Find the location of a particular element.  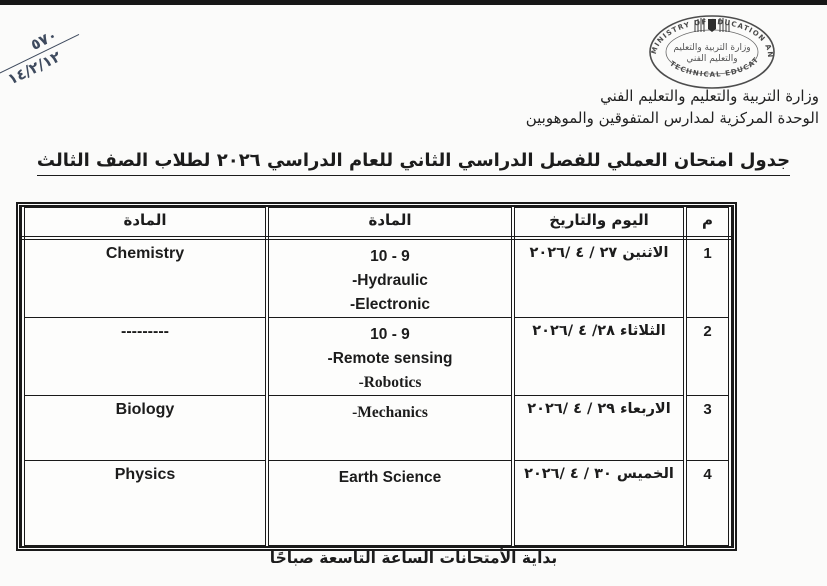

row-subject-details: -Mechanics is located at coordinates (390, 427).